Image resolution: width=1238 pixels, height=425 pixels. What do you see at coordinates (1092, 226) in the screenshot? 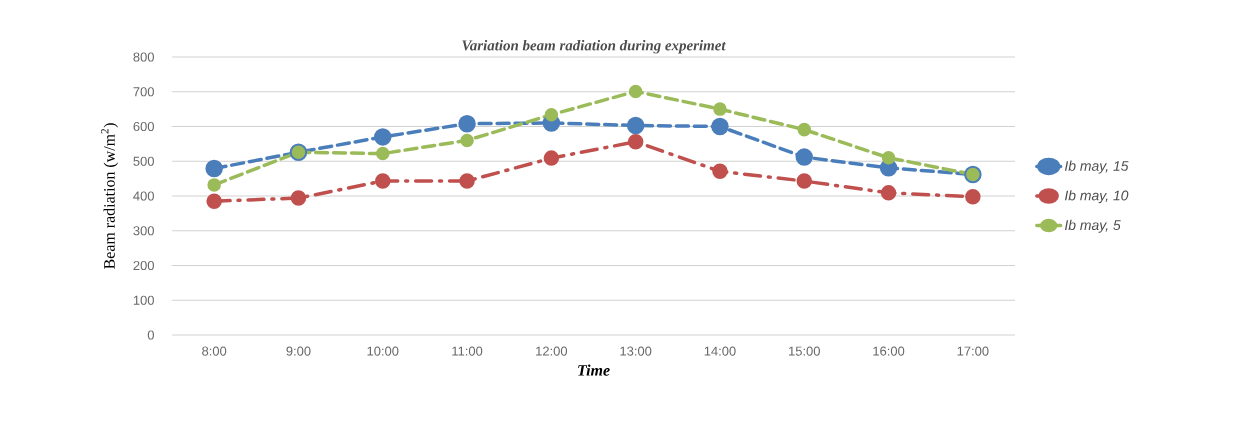
I see `legend-label: Ib may, 5` at bounding box center [1092, 226].